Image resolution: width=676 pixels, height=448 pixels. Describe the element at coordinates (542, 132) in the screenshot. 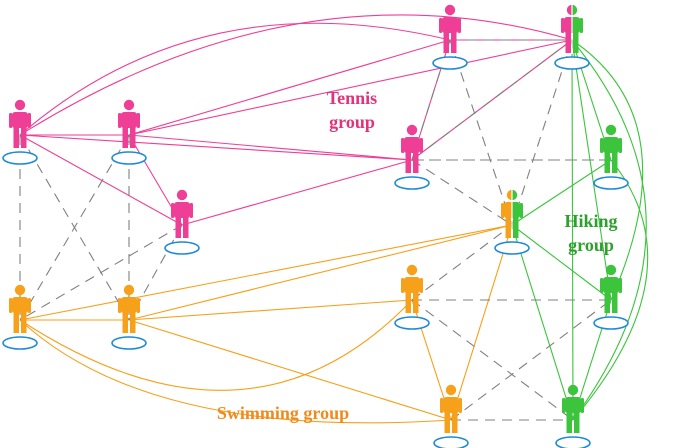

I see `edge-dashed-p6-p8` at that location.